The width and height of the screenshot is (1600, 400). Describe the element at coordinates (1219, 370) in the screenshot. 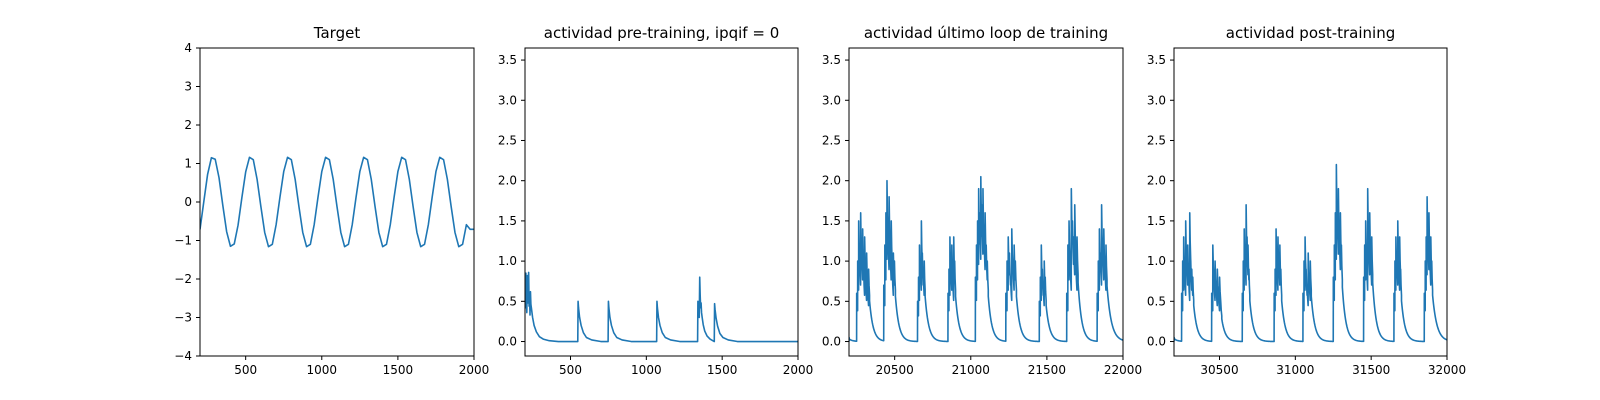

I see `x-tick-label: 30500` at that location.